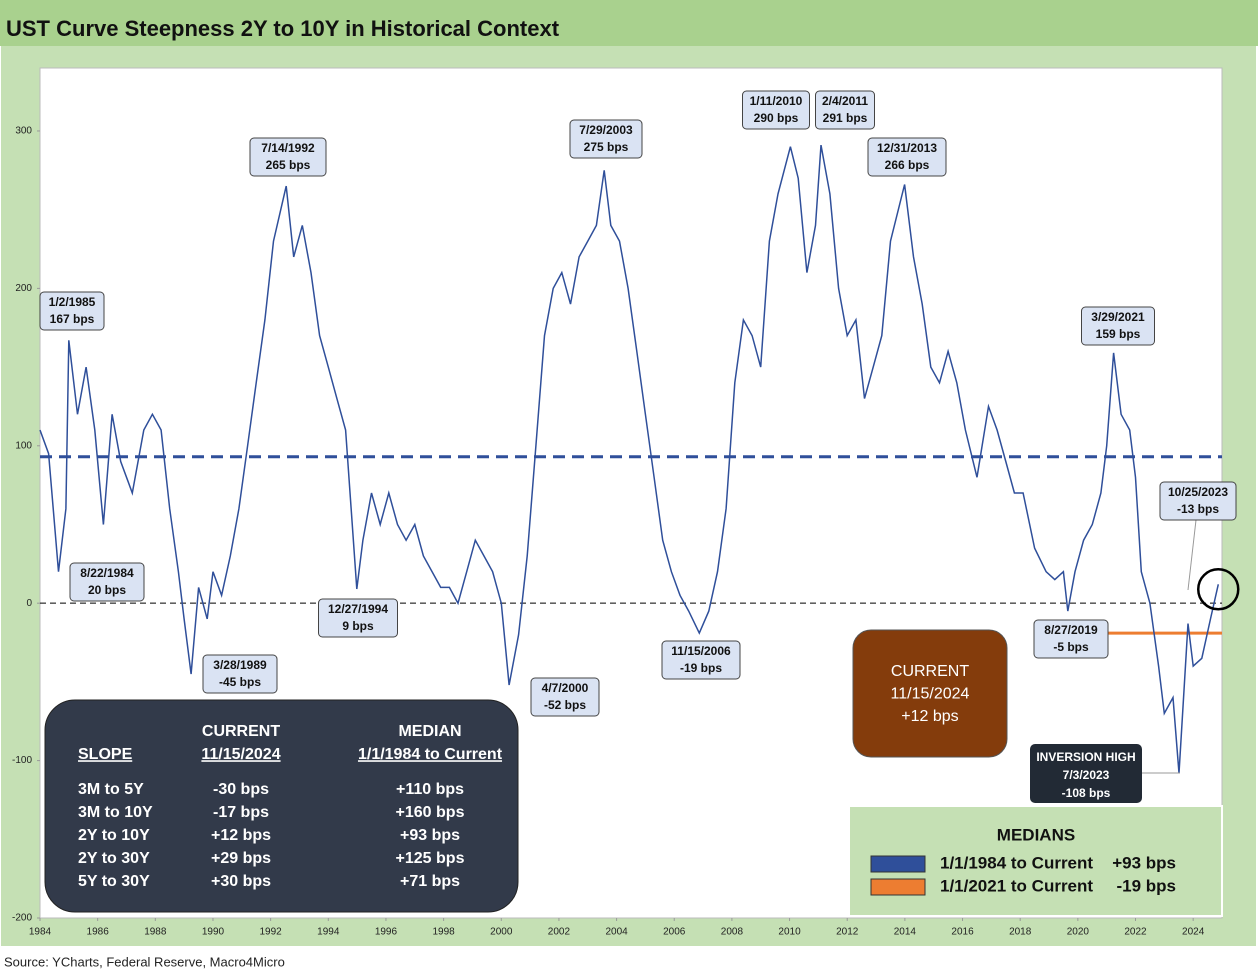 This screenshot has height=979, width=1258. Describe the element at coordinates (847, 932) in the screenshot. I see `x-tick-label: 2012` at that location.